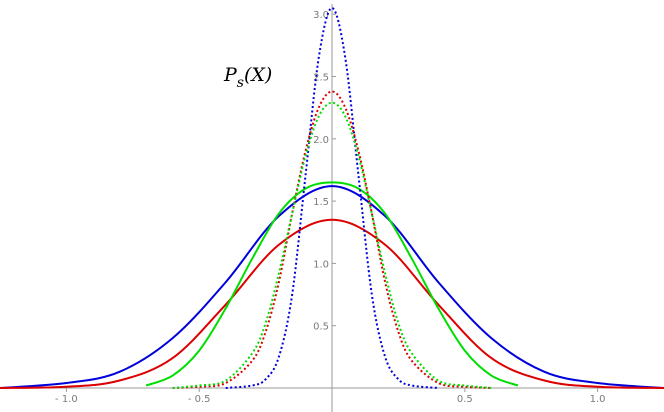 Image resolution: width=664 pixels, height=412 pixels. What do you see at coordinates (321, 140) in the screenshot?
I see `y-tick-label: 2.0` at bounding box center [321, 140].